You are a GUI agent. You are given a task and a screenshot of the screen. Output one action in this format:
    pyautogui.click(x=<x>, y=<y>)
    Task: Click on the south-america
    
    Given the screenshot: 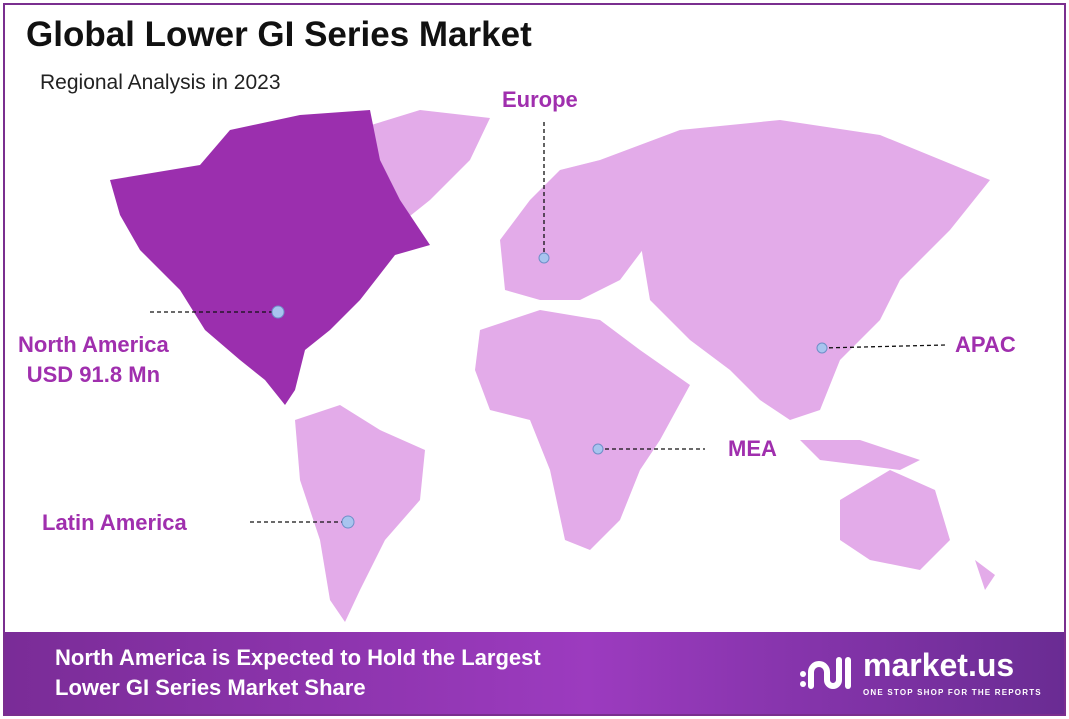 What is the action you would take?
    pyautogui.click(x=360, y=513)
    